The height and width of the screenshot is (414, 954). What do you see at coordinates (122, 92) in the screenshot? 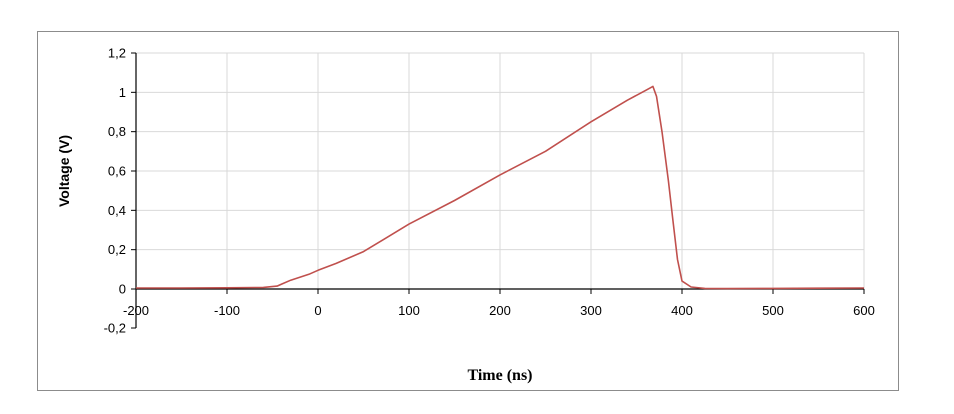
I see `y-tick-label: 1` at bounding box center [122, 92].